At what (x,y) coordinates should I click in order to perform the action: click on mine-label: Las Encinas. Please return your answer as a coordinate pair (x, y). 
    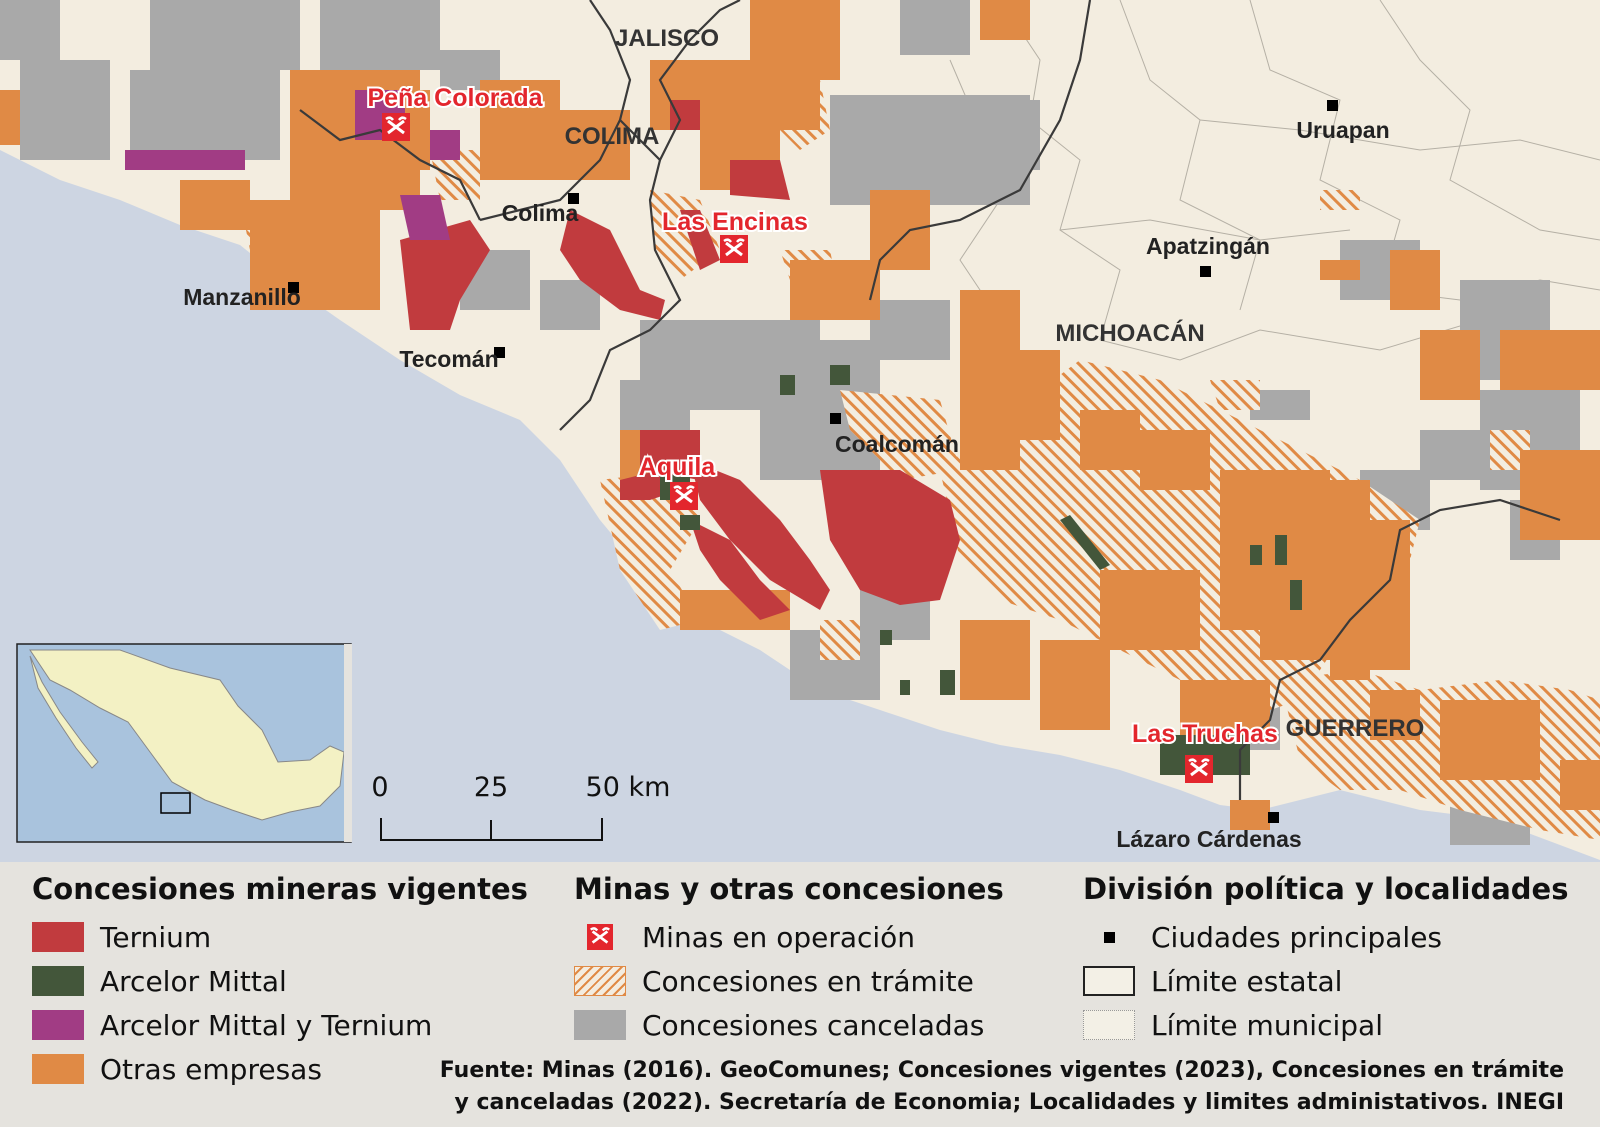
    Looking at the image, I should click on (735, 222).